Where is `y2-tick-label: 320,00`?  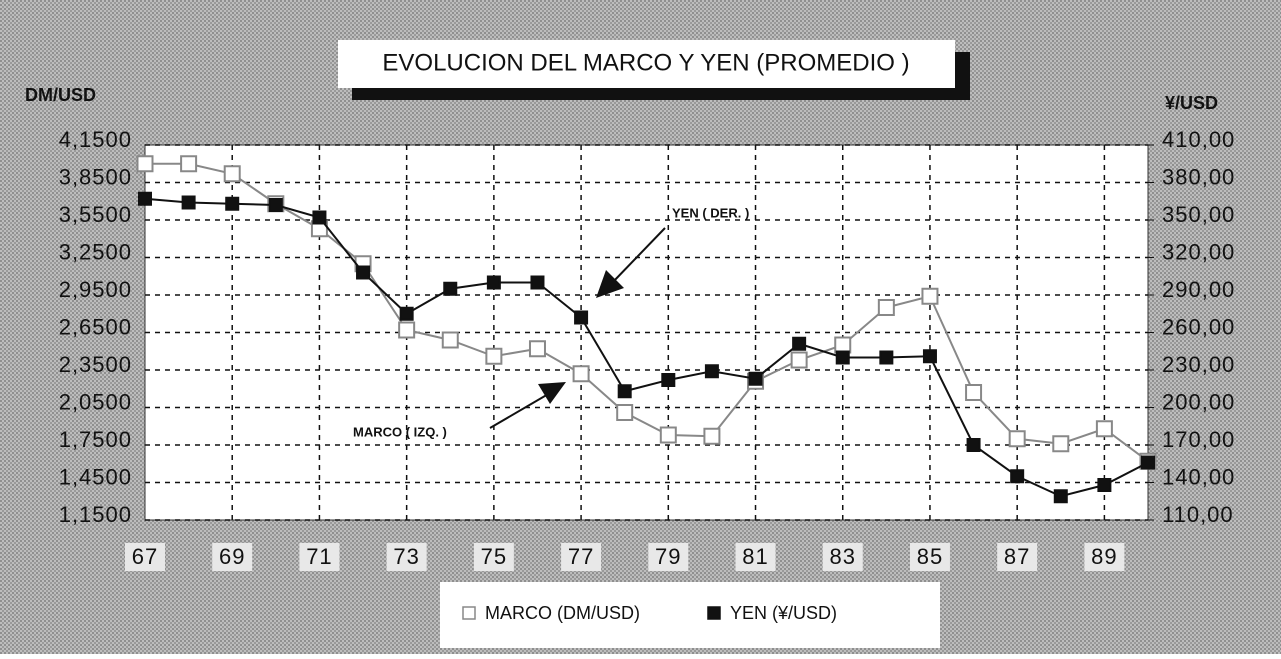 y2-tick-label: 320,00 is located at coordinates (1198, 251).